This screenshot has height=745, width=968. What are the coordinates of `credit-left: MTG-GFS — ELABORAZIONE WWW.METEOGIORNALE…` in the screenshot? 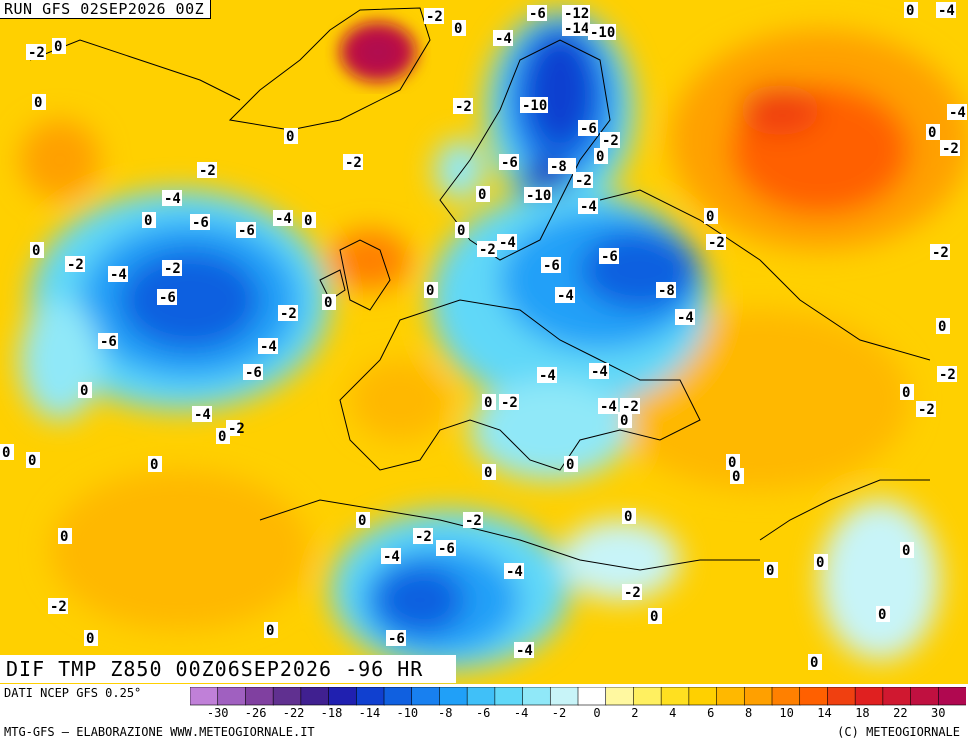 It's located at (159, 732).